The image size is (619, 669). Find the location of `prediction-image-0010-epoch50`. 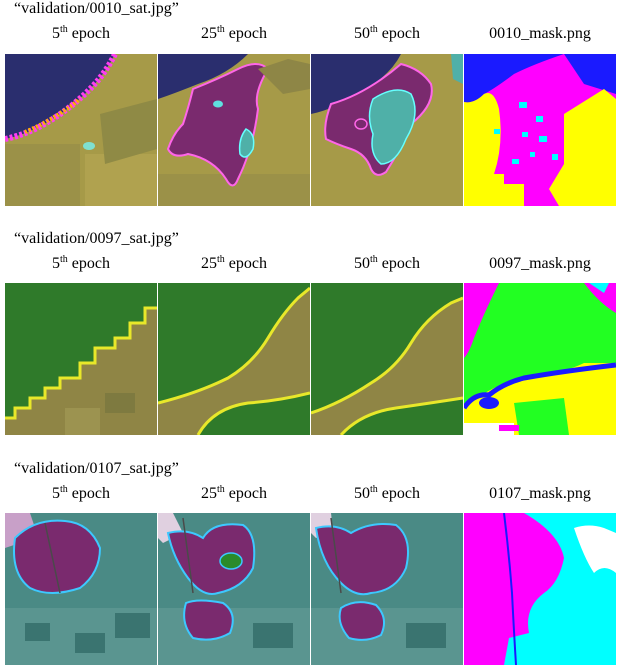

prediction-image-0010-epoch50 is located at coordinates (387, 130).